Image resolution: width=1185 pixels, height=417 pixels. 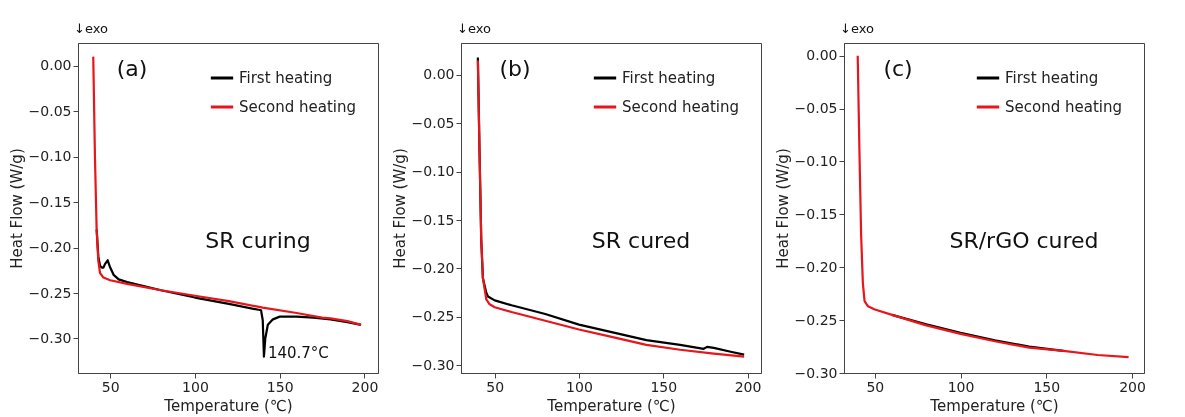 What do you see at coordinates (132, 69) in the screenshot?
I see `annotation: (a)` at bounding box center [132, 69].